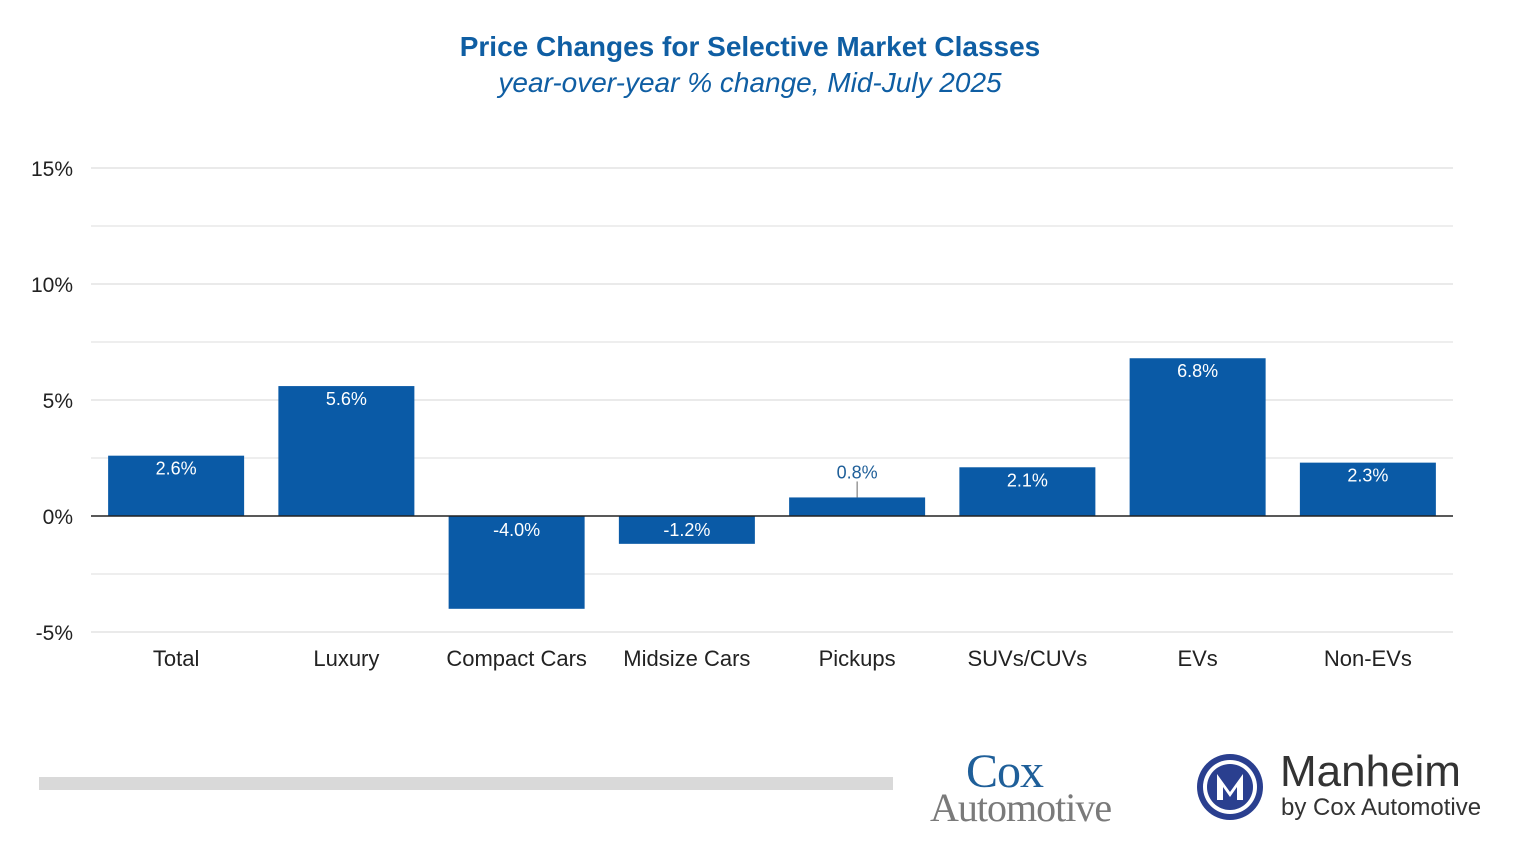 The height and width of the screenshot is (862, 1536). Describe the element at coordinates (686, 658) in the screenshot. I see `x-tick-label: Midsize Cars` at that location.